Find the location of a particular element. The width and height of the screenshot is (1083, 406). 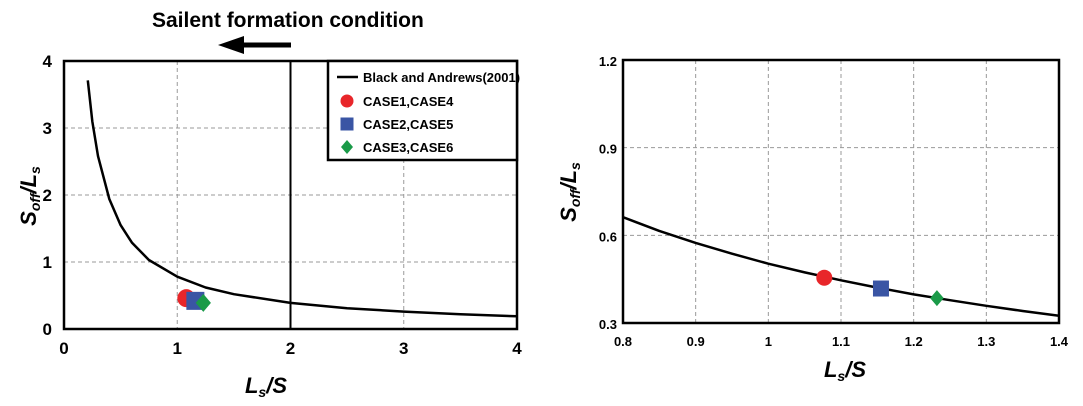

left-y-axis-label: Soff/Ls is located at coordinates (29, 196).